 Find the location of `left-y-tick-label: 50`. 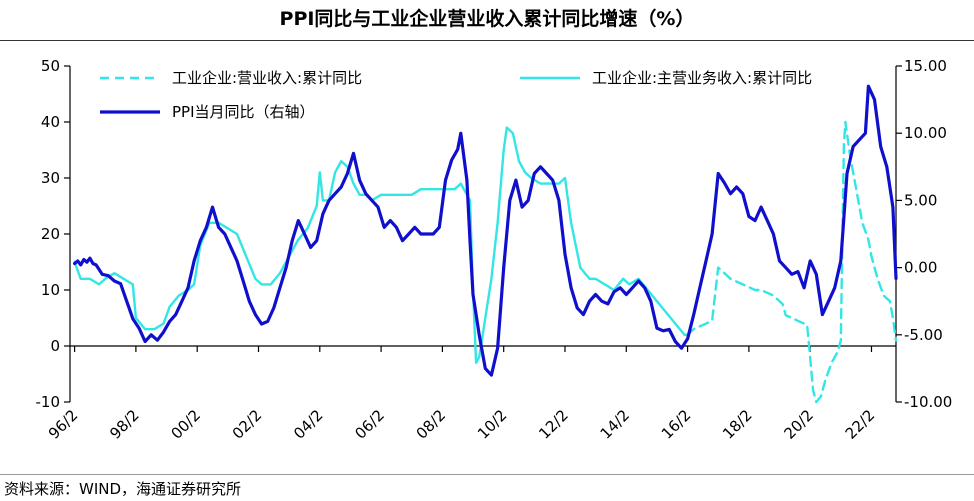

left-y-tick-label: 50 is located at coordinates (50, 66).